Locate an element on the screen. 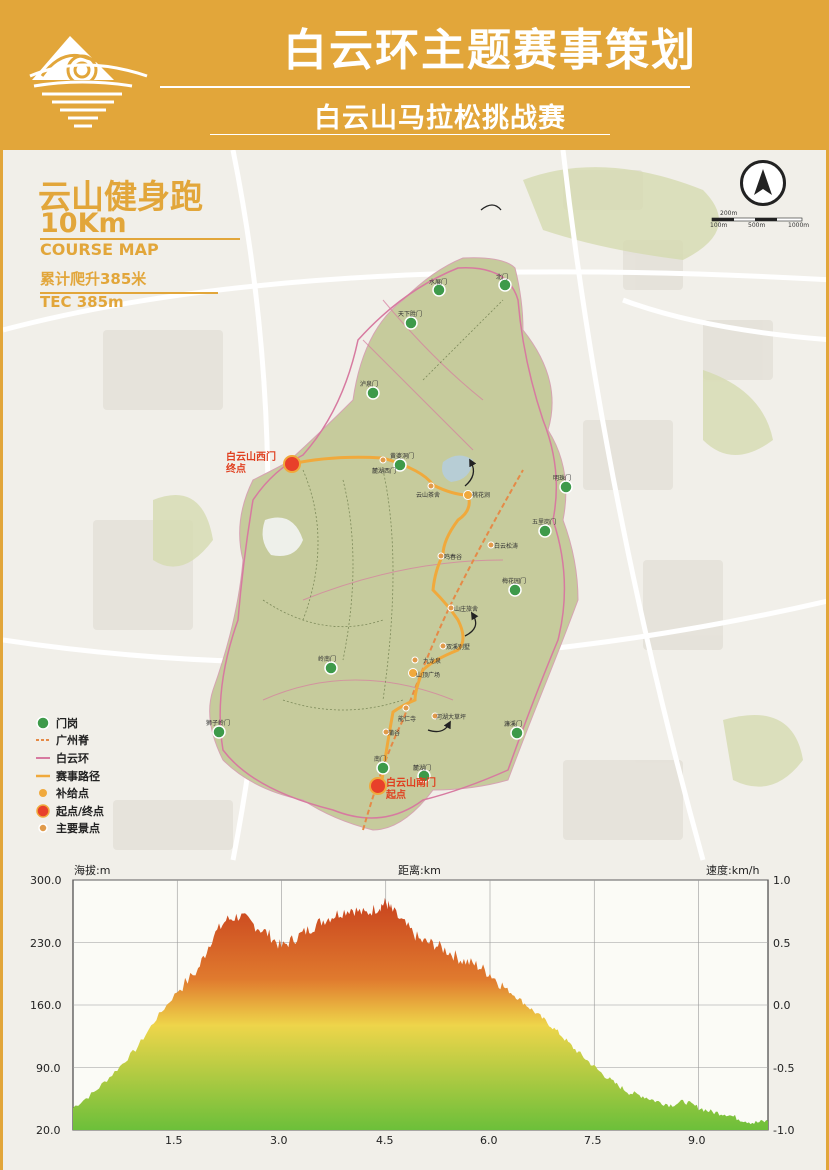 The height and width of the screenshot is (1170, 829). spot-label: 鸣春谷 is located at coordinates (453, 557).